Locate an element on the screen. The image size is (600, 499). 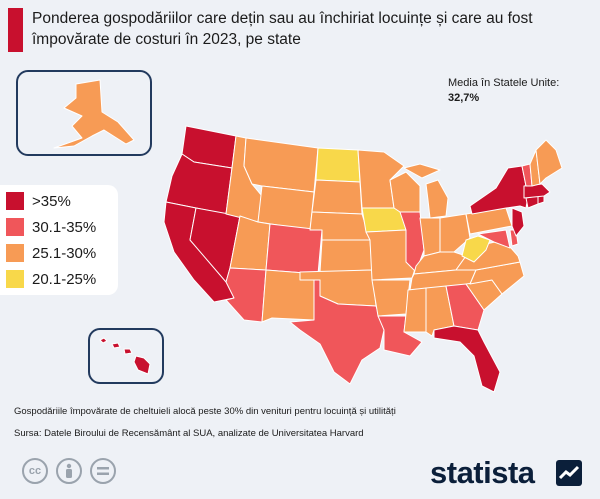
median-note: Media în Statele Unite: 32,7% is located at coordinates (503, 91).